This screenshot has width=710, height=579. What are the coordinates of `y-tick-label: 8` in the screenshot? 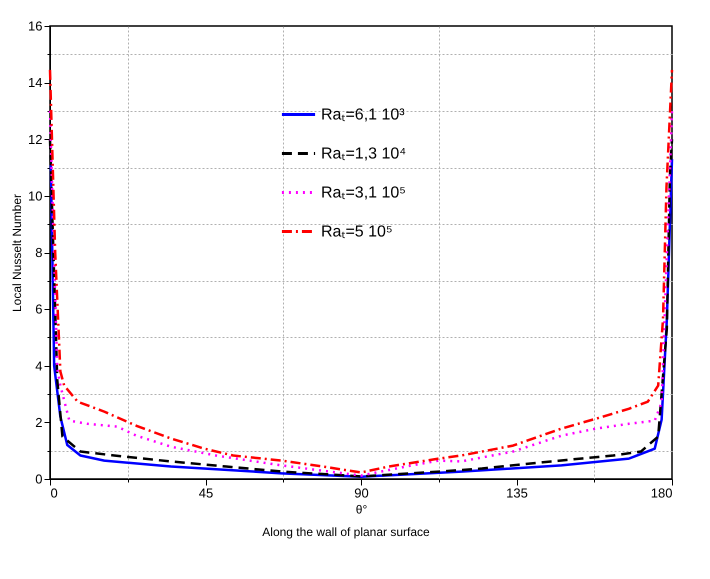 It's located at (38, 252).